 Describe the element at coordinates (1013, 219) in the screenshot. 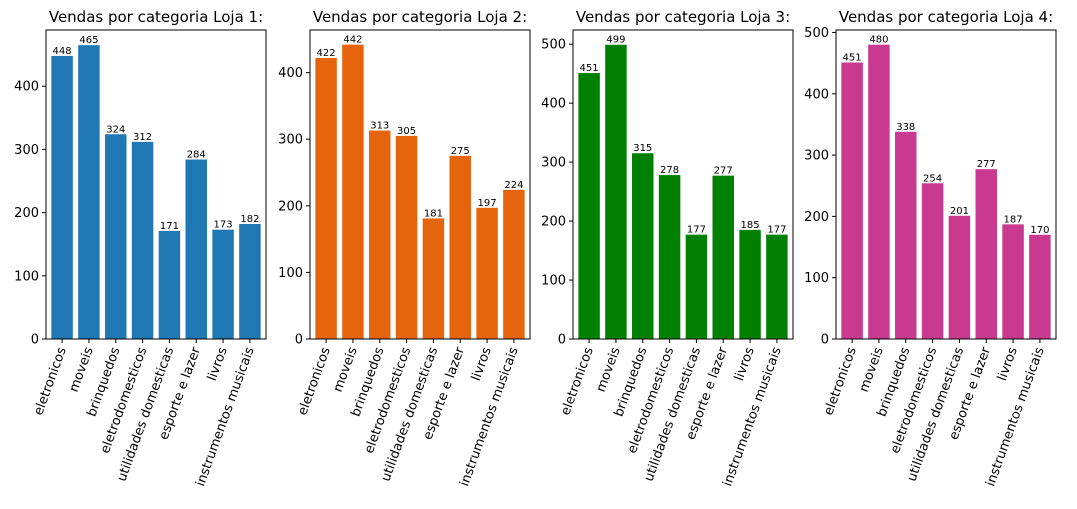

I see `data-label: 187` at that location.